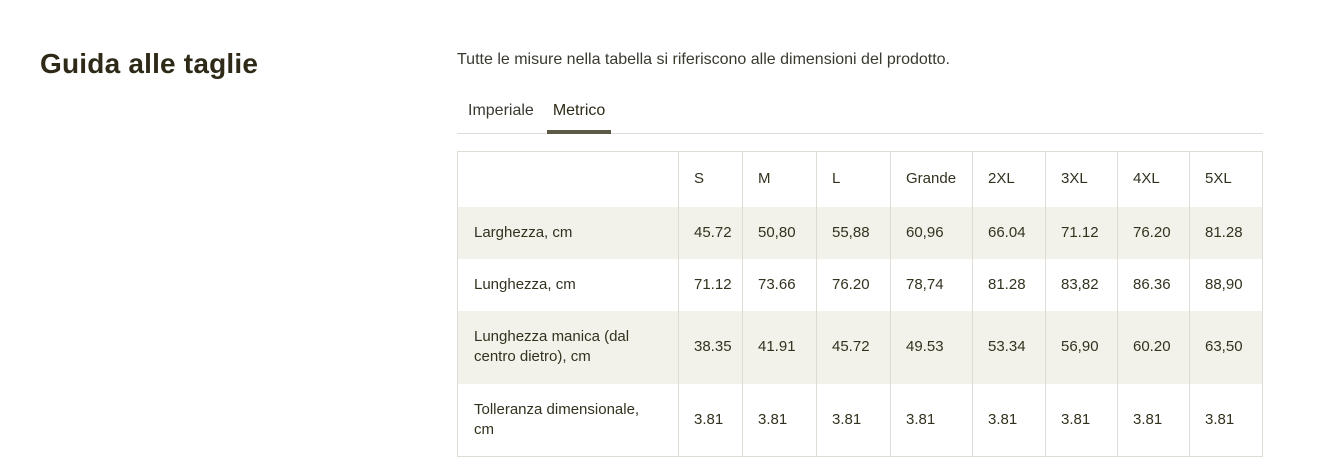  What do you see at coordinates (1226, 285) in the screenshot?
I see `value-cell: 88,90` at bounding box center [1226, 285].